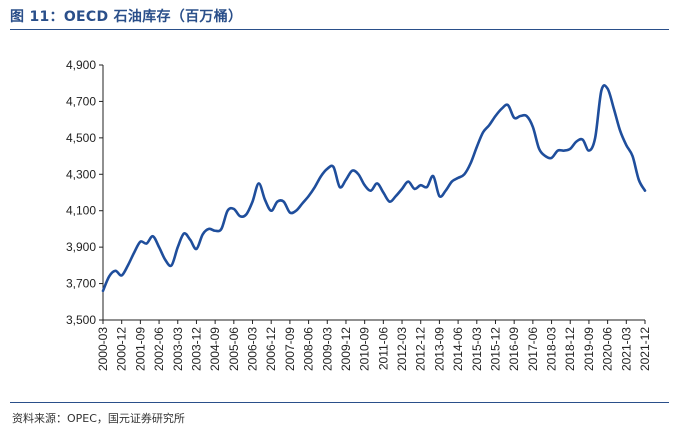 The height and width of the screenshot is (440, 679). I want to click on x-tick-label: 2013-09, so click(439, 349).